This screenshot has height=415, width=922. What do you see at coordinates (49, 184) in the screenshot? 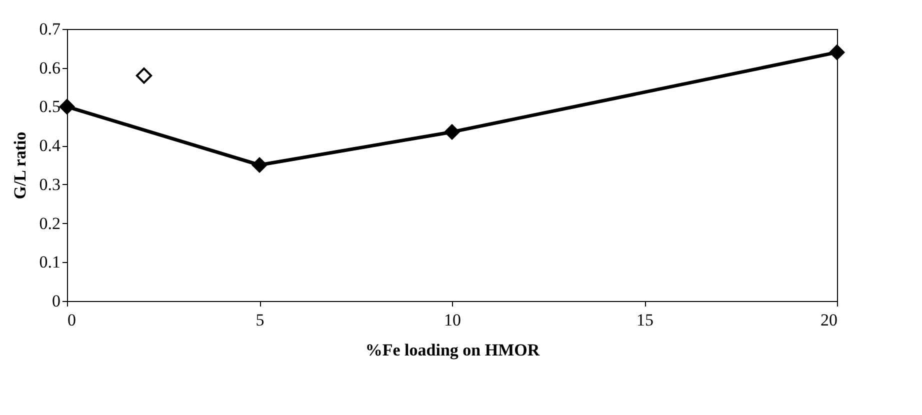
I see `y-tick-label: 0.3` at bounding box center [49, 184].